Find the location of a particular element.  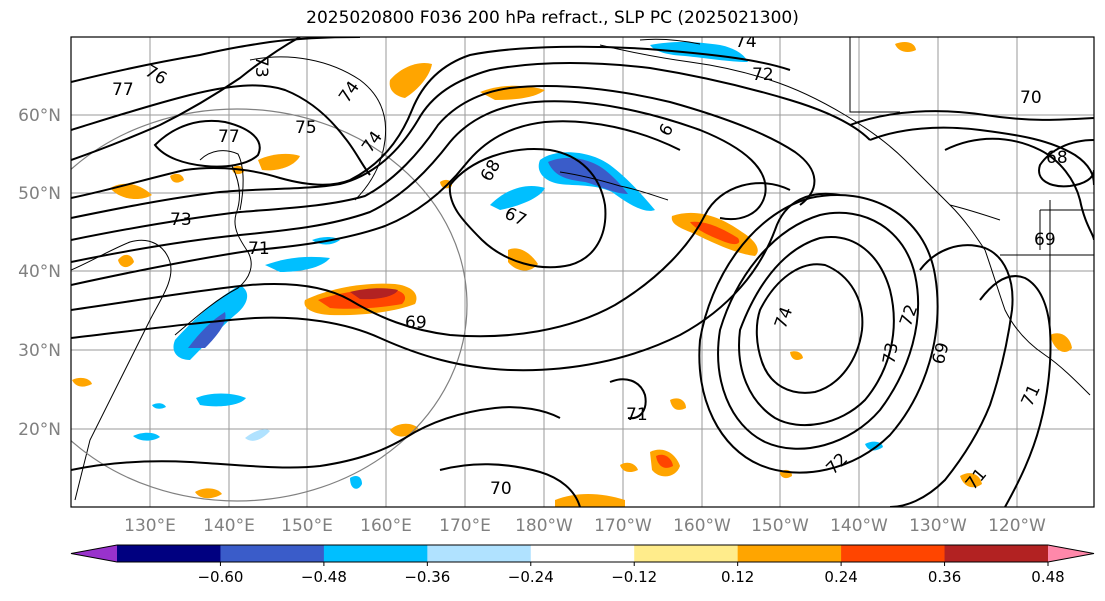

lon-label: 160°W is located at coordinates (702, 526).